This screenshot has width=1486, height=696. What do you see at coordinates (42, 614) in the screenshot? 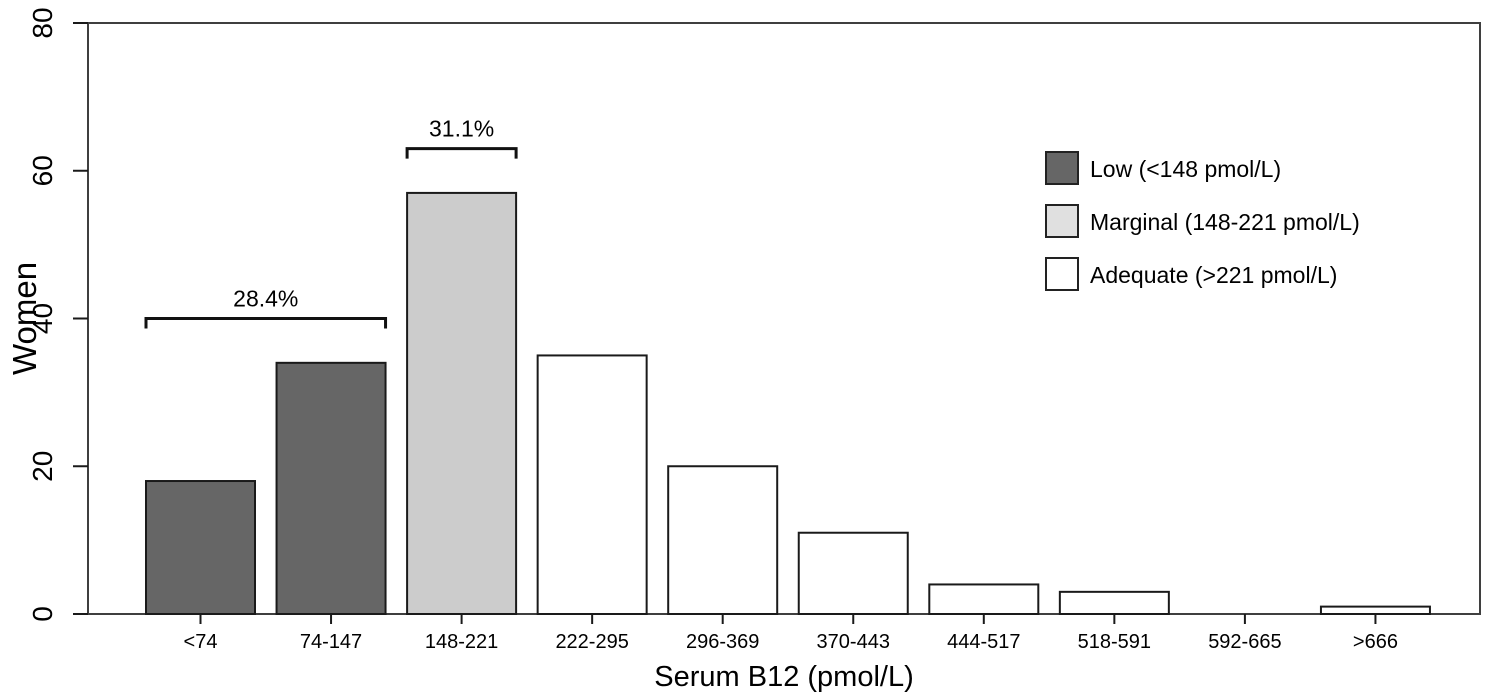
I see `y-tick-label: 0` at bounding box center [42, 614].